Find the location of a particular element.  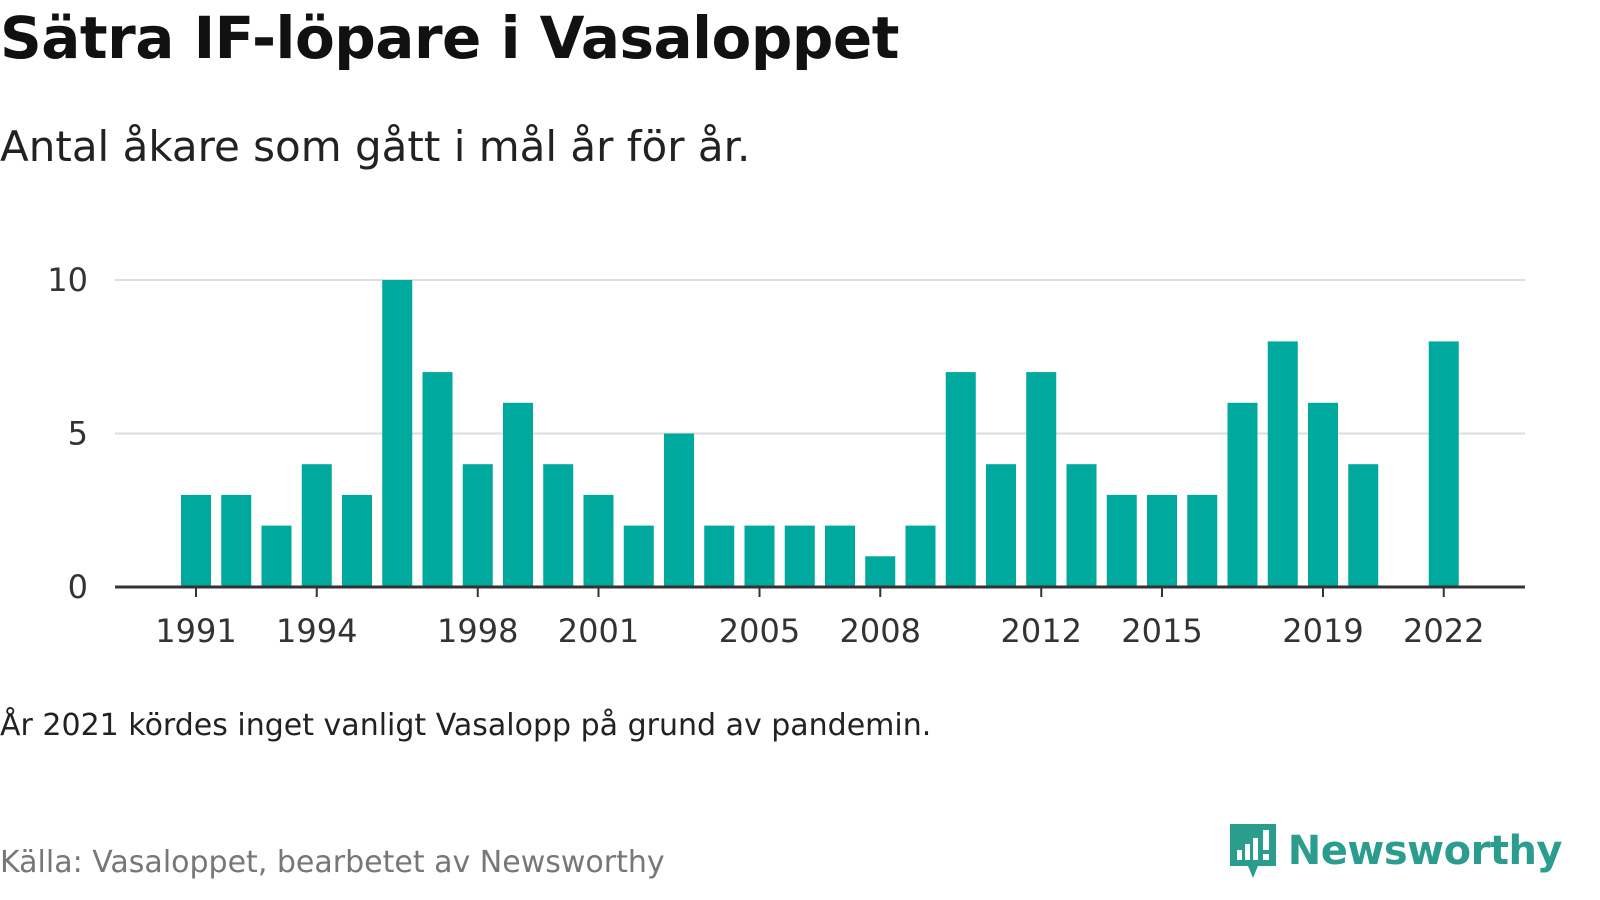

bar-2017 is located at coordinates (1242, 494).